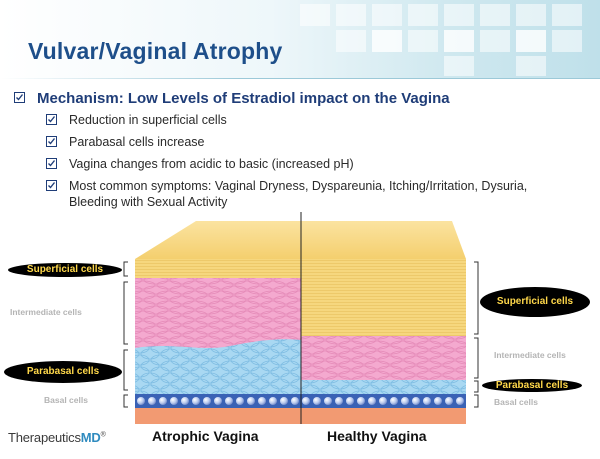 This screenshot has width=600, height=459. I want to click on healthy-intermediate-layer, so click(383, 358).